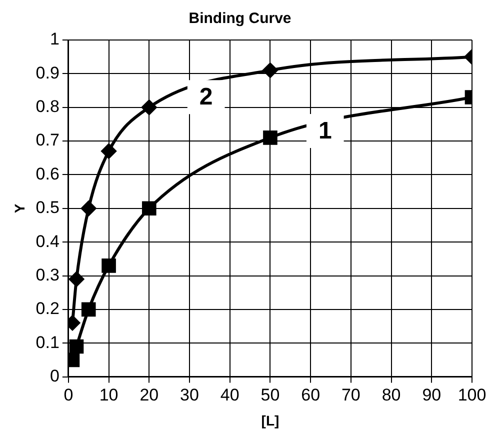  What do you see at coordinates (230, 395) in the screenshot?
I see `x-tick-label: 40` at bounding box center [230, 395].